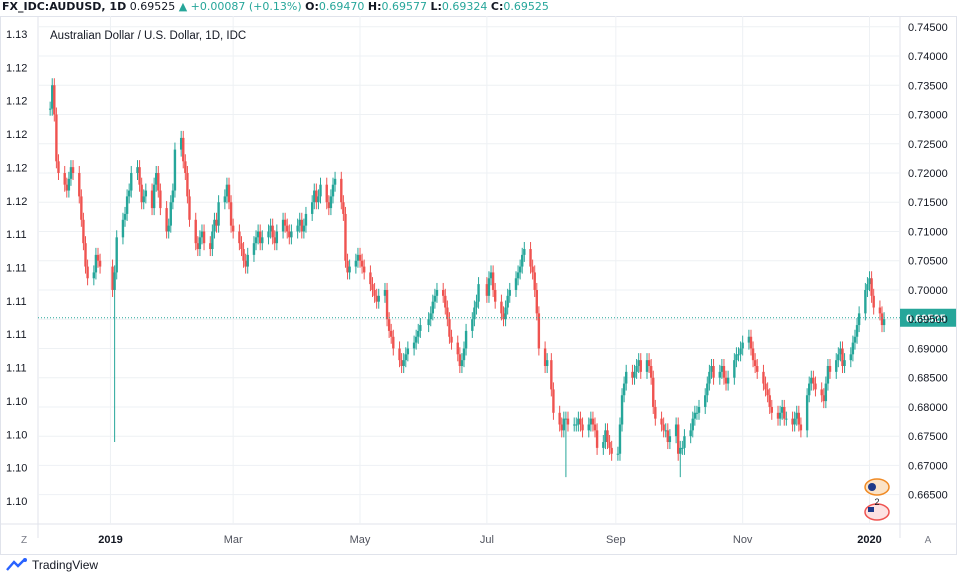  What do you see at coordinates (436, 6) in the screenshot?
I see `low-label: L:` at bounding box center [436, 6].